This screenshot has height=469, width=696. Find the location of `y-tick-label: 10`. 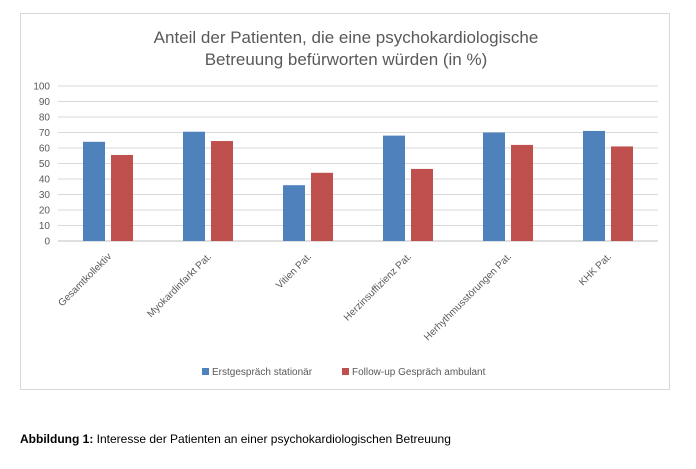

y-tick-label: 10 is located at coordinates (45, 226).